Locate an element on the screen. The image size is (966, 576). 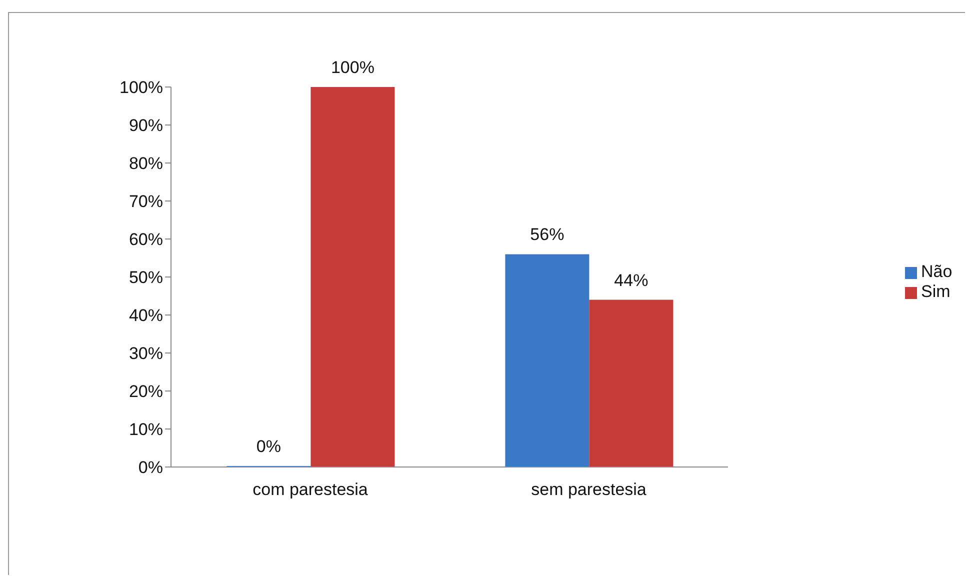
data-label: 44% is located at coordinates (631, 280).